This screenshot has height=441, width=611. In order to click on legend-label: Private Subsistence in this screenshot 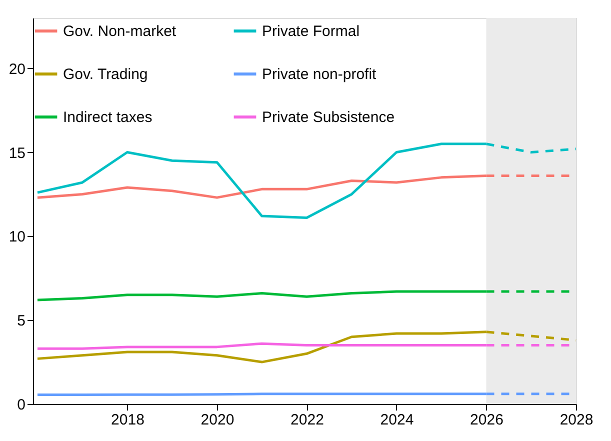, I will do `click(328, 117)`.